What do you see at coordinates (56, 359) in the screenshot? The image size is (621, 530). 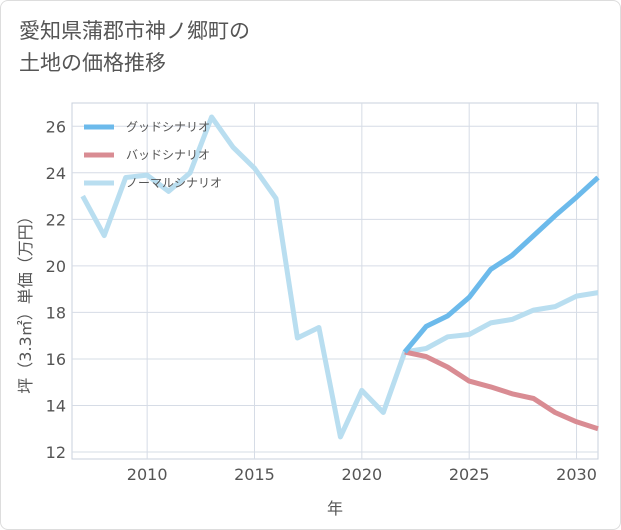 I see `y-tick-label: 16` at bounding box center [56, 359].